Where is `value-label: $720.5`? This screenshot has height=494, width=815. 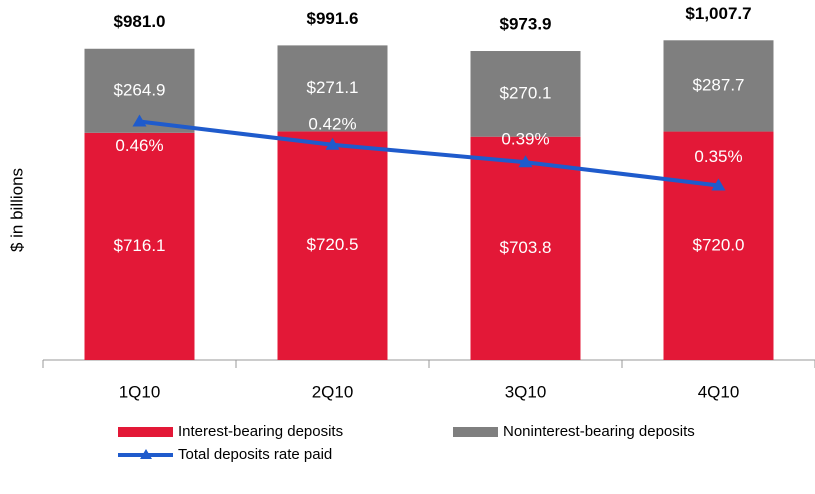
value-label: $720.5 is located at coordinates (333, 244).